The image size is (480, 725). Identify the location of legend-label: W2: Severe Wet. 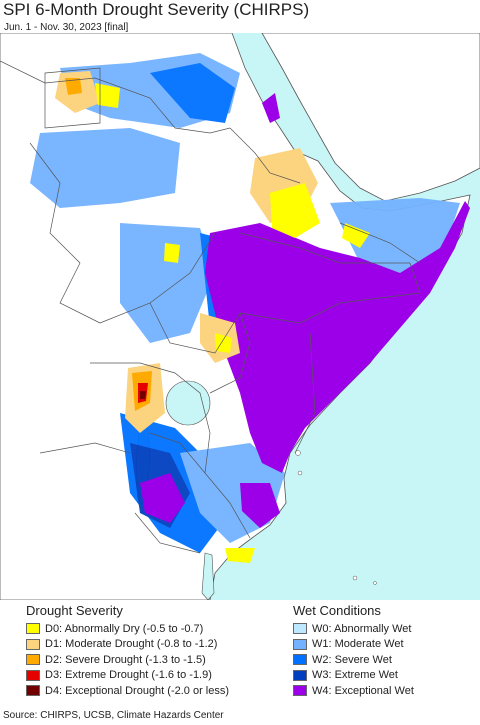
(352, 659).